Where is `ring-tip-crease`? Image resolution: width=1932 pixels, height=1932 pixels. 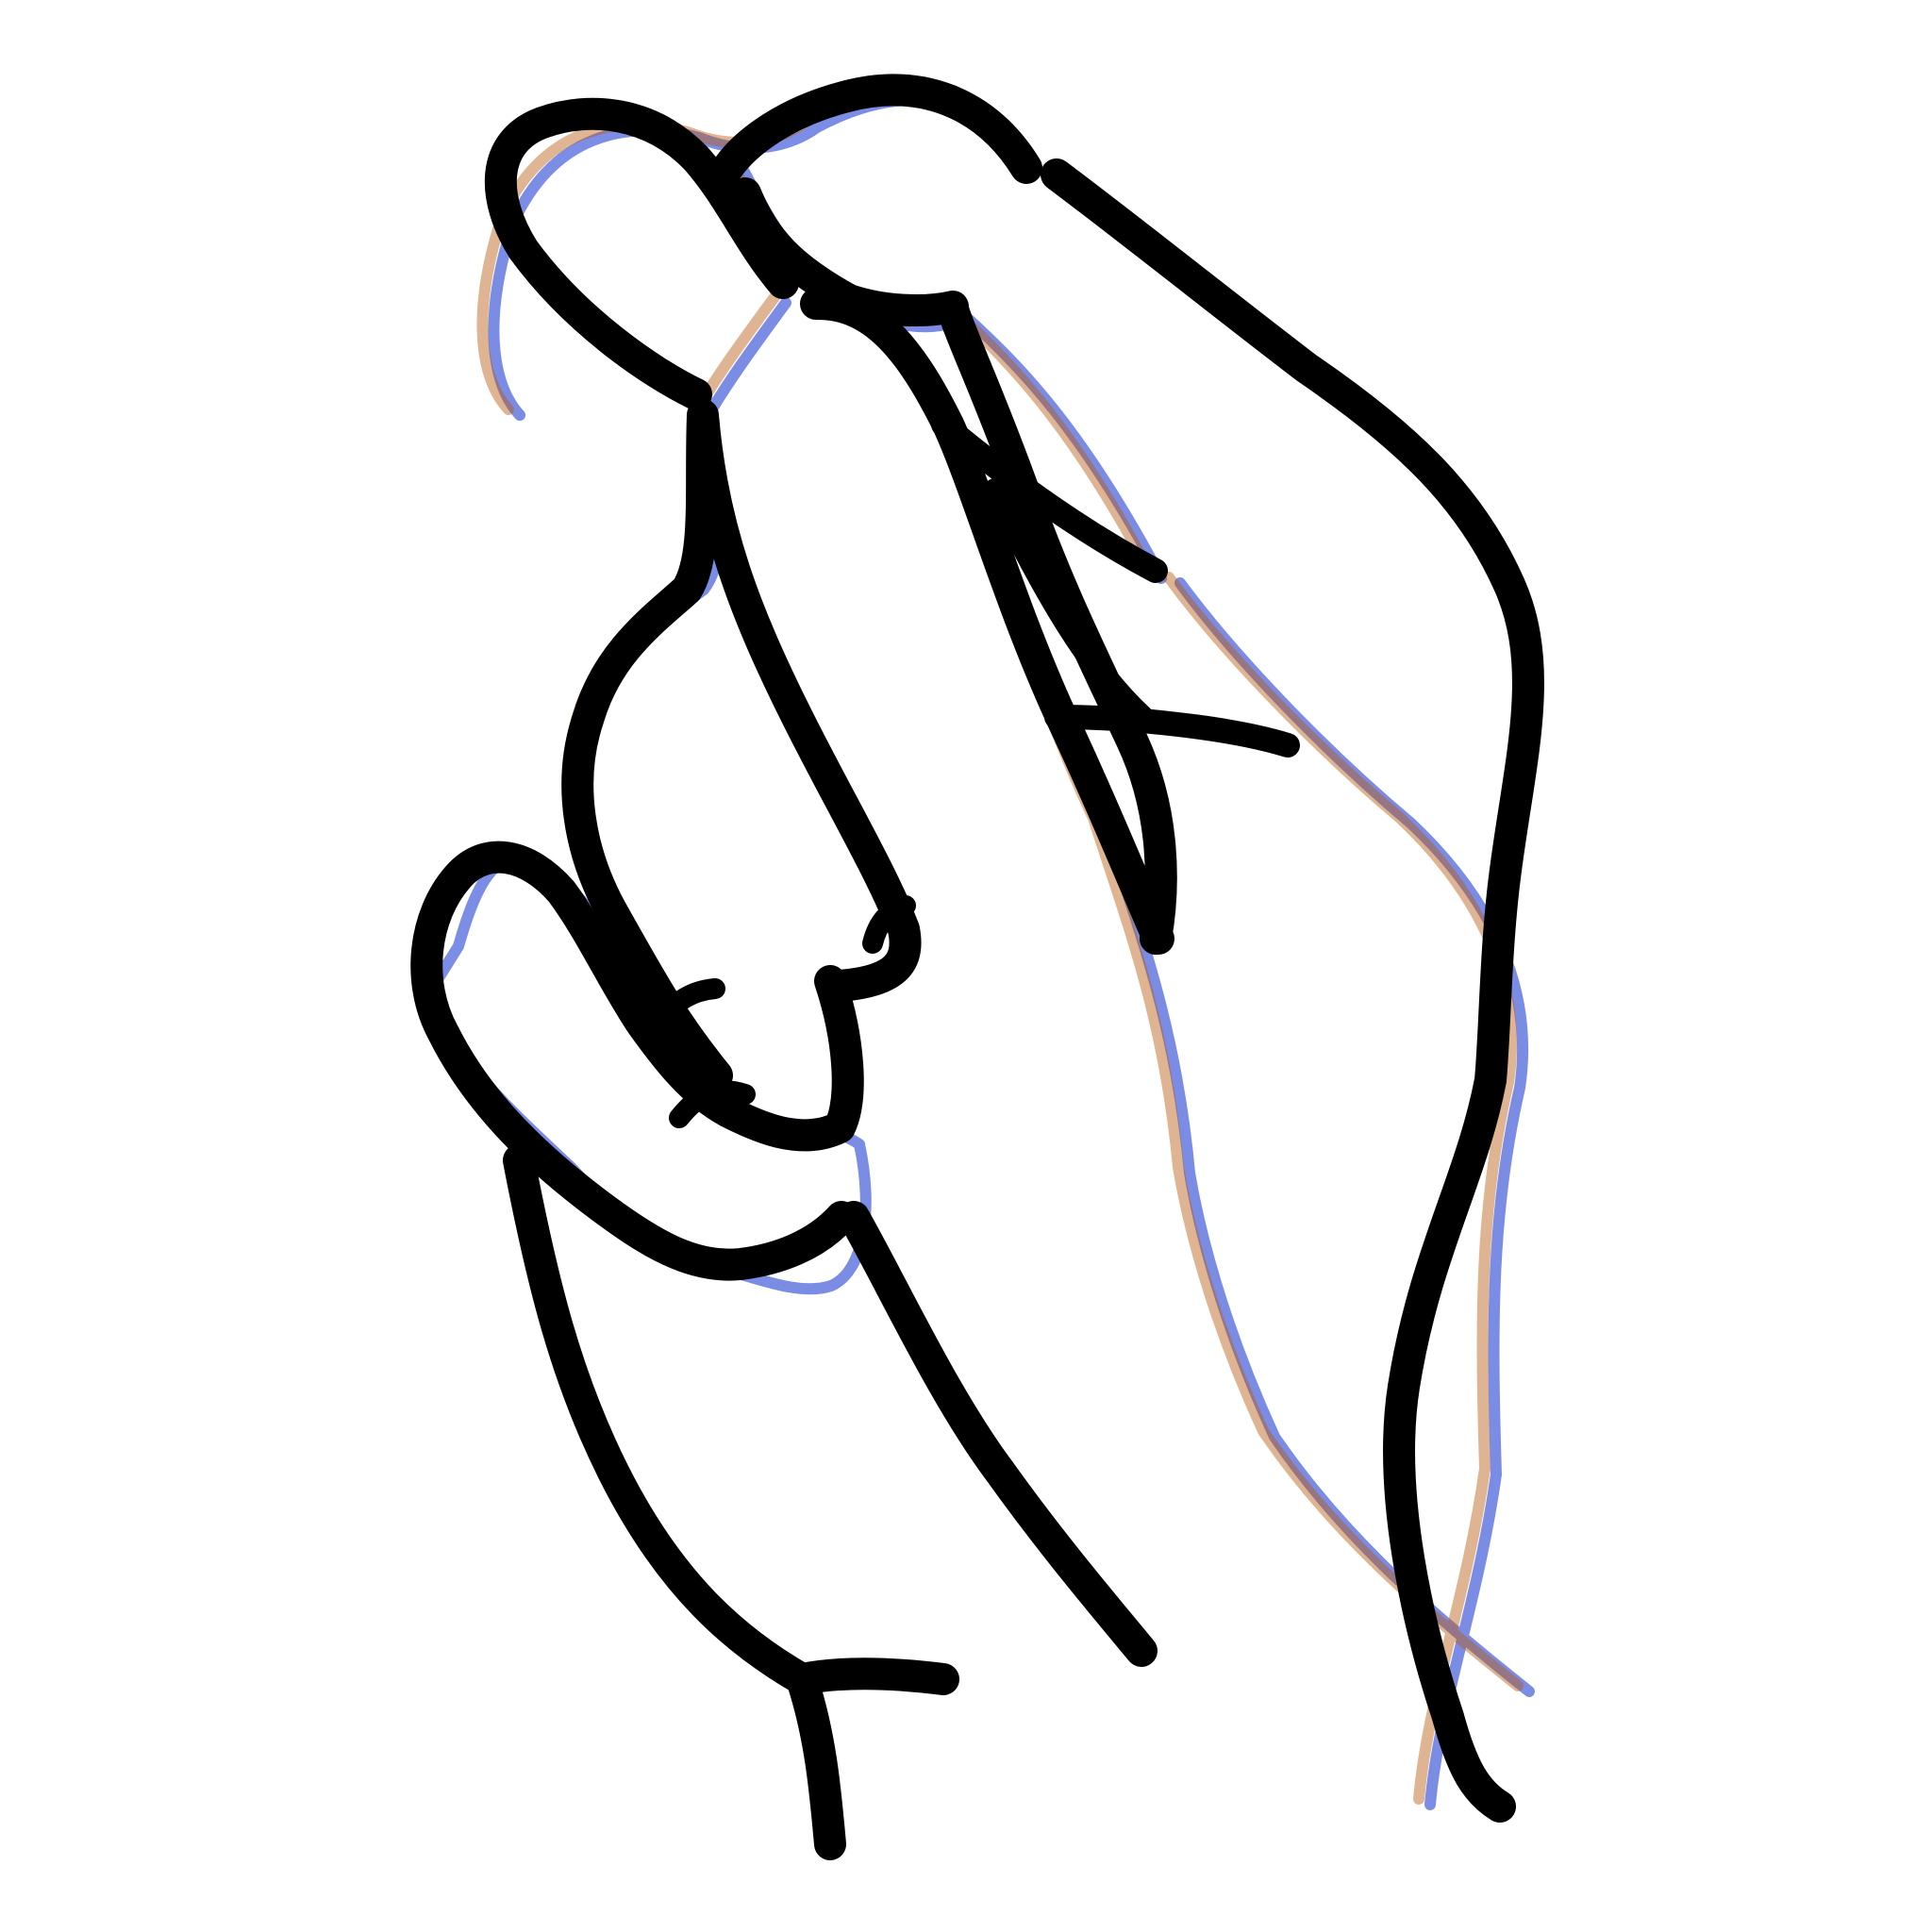
ring-tip-crease is located at coordinates (713, 1104).